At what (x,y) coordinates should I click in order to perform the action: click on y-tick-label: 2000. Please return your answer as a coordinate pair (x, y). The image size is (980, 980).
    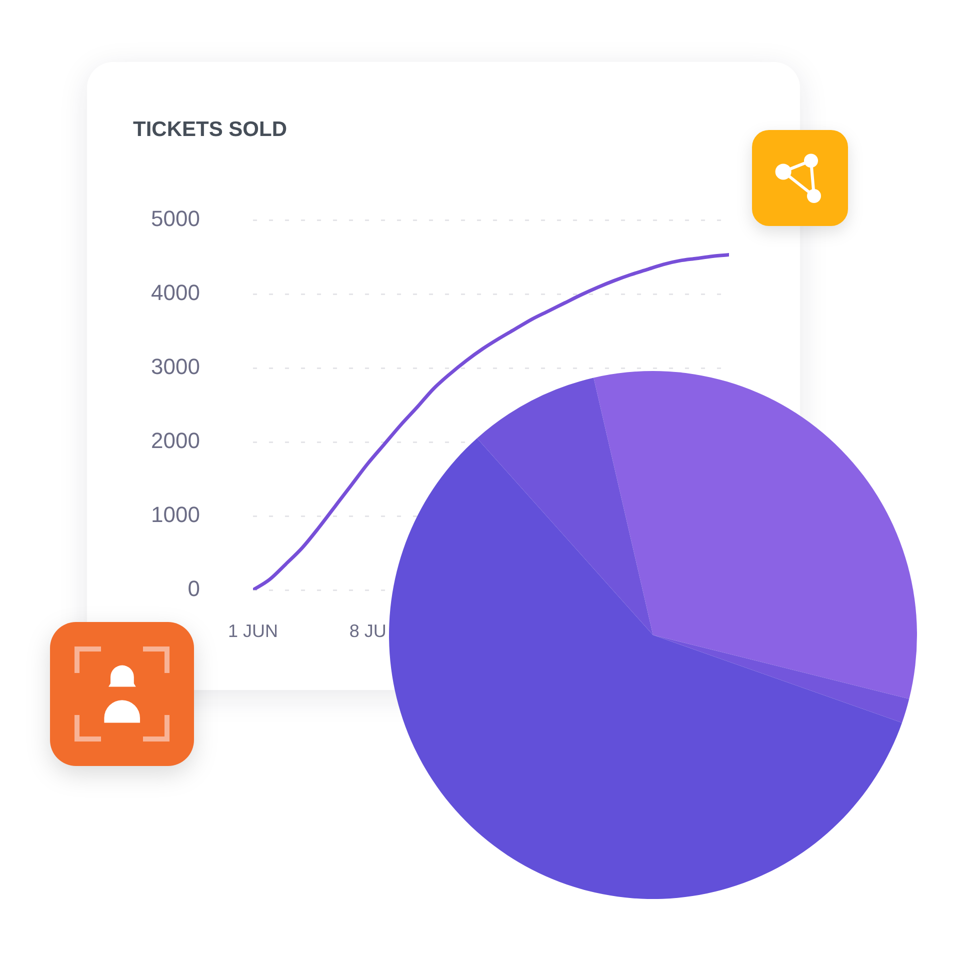
    Looking at the image, I should click on (175, 441).